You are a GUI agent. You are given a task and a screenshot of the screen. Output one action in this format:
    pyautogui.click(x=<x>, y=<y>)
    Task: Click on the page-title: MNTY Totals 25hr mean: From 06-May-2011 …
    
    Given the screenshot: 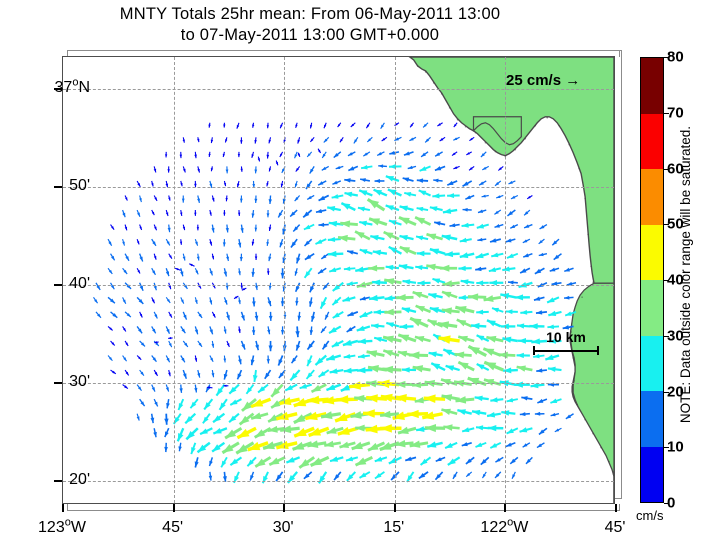 What is the action you would take?
    pyautogui.click(x=310, y=25)
    